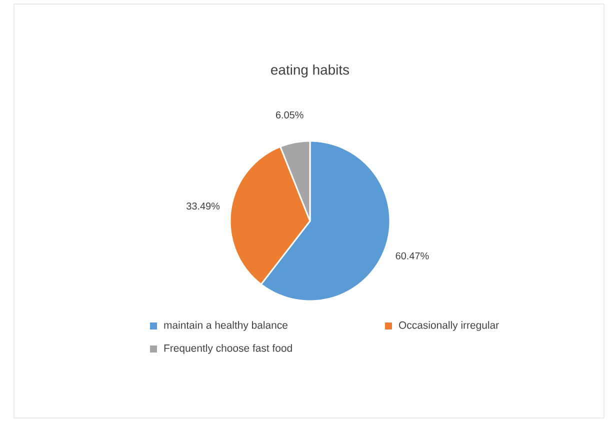  What do you see at coordinates (412, 256) in the screenshot?
I see `data-label: 60.47%` at bounding box center [412, 256].